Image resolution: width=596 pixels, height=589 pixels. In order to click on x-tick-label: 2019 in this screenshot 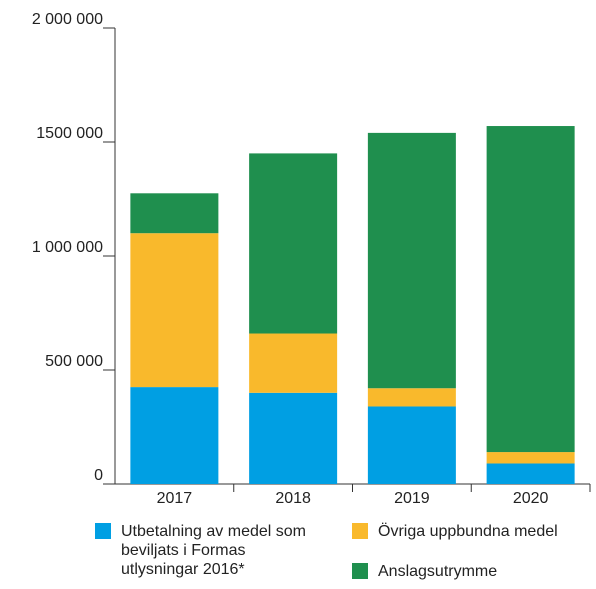, I will do `click(412, 497)`.